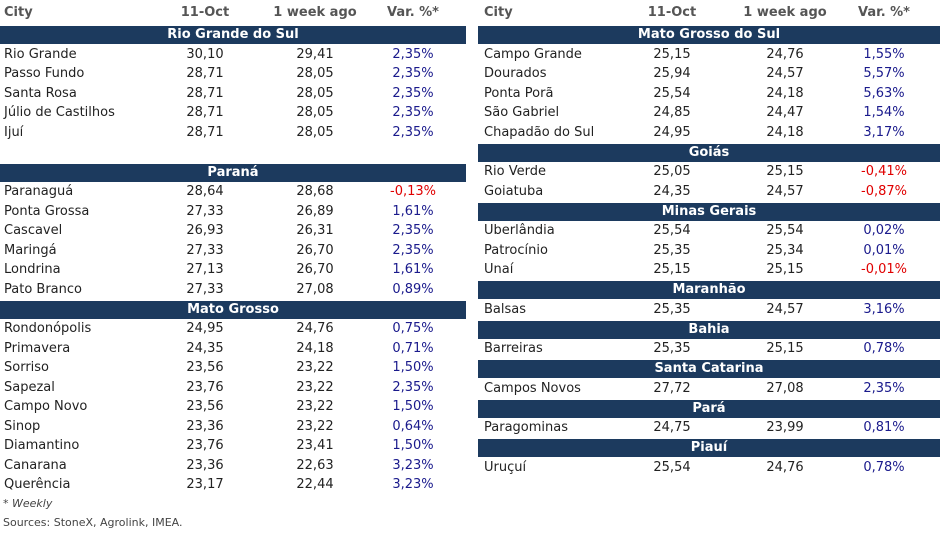 This screenshot has width=940, height=536. What do you see at coordinates (672, 427) in the screenshot?
I see `price-current: 24,75` at bounding box center [672, 427].